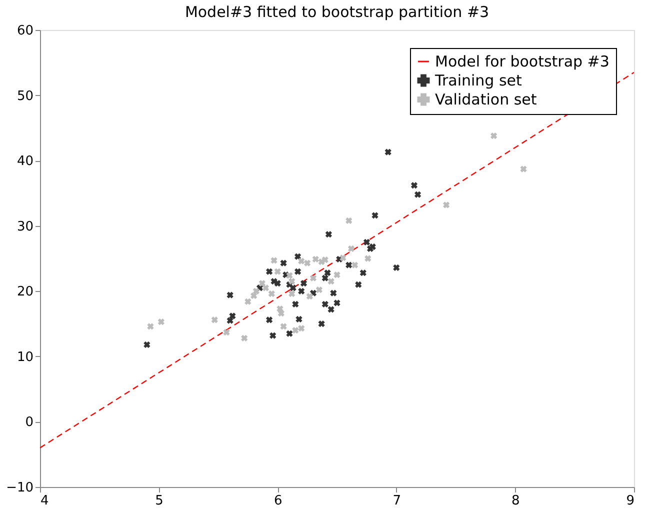  What do you see at coordinates (278, 501) in the screenshot?
I see `x-tick-label: 6` at bounding box center [278, 501].